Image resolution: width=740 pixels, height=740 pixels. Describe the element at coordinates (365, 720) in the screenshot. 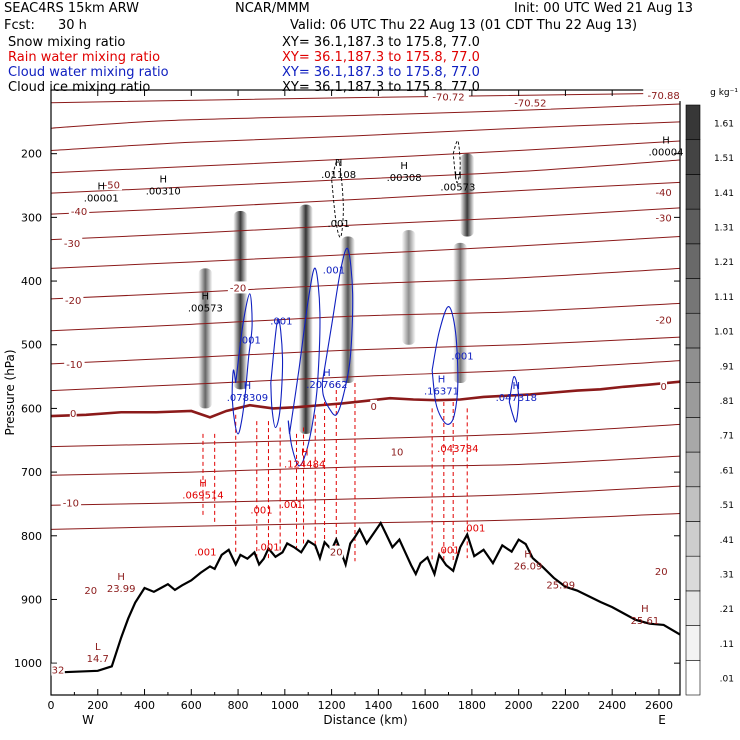

I see `x-axis-label: Distance (km)` at that location.